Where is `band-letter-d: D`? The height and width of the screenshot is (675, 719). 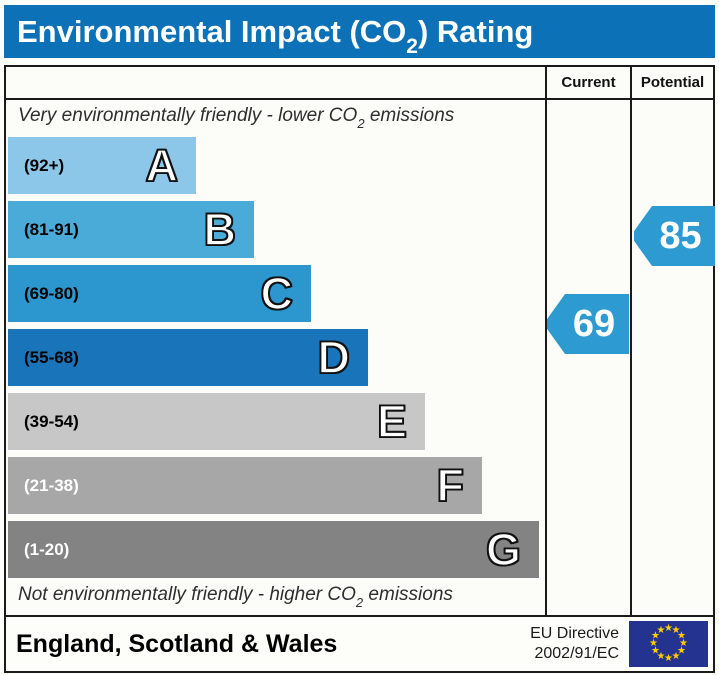
band-letter-d: D is located at coordinates (334, 357).